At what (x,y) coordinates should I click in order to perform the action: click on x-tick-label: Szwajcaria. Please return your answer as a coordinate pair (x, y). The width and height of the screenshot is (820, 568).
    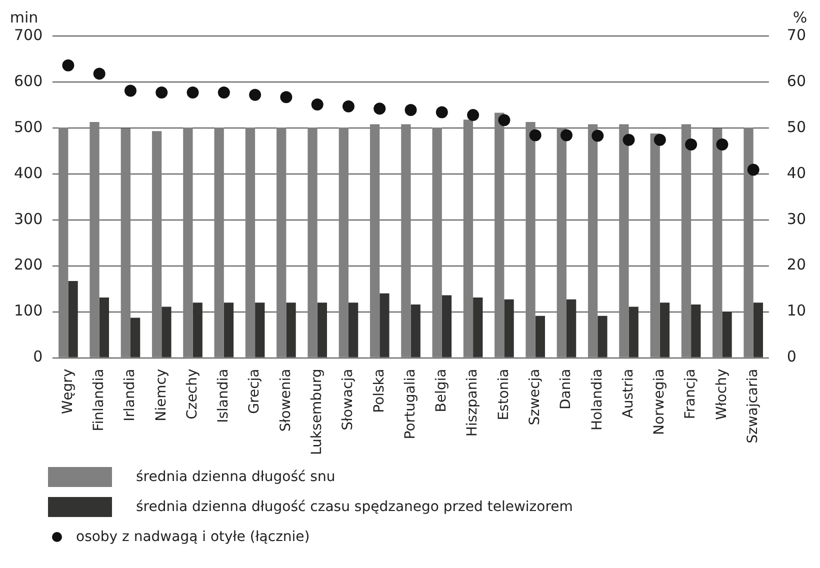
    Looking at the image, I should click on (752, 406).